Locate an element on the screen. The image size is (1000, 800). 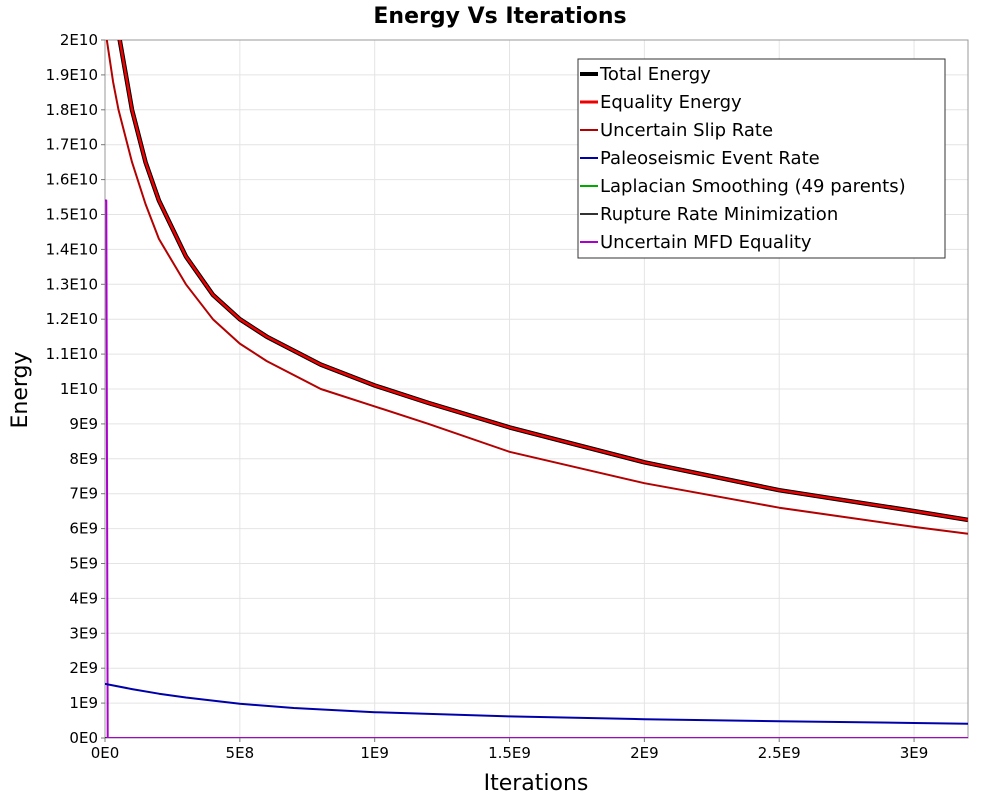
y-tick-label: 1E9 is located at coordinates (83, 703).